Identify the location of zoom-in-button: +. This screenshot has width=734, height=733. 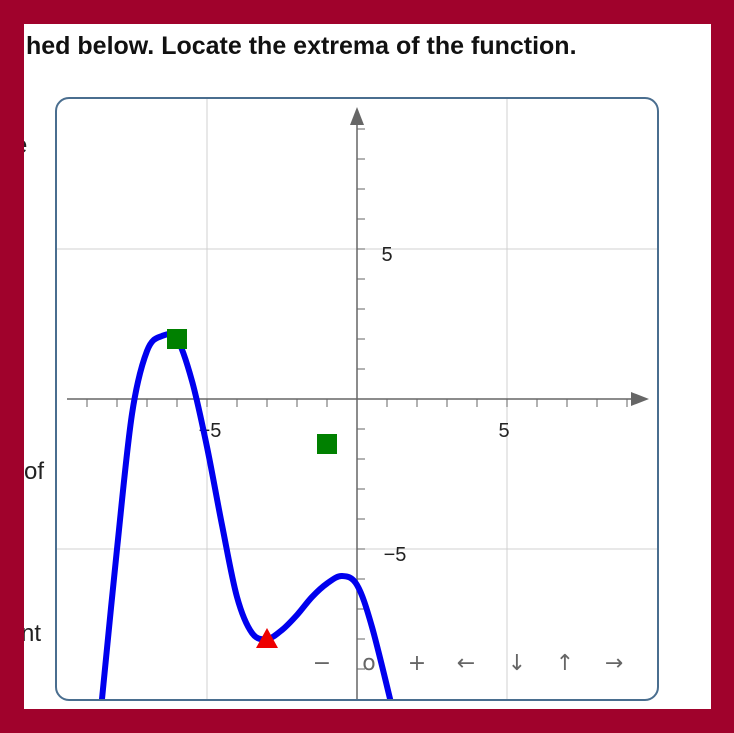
(417, 663).